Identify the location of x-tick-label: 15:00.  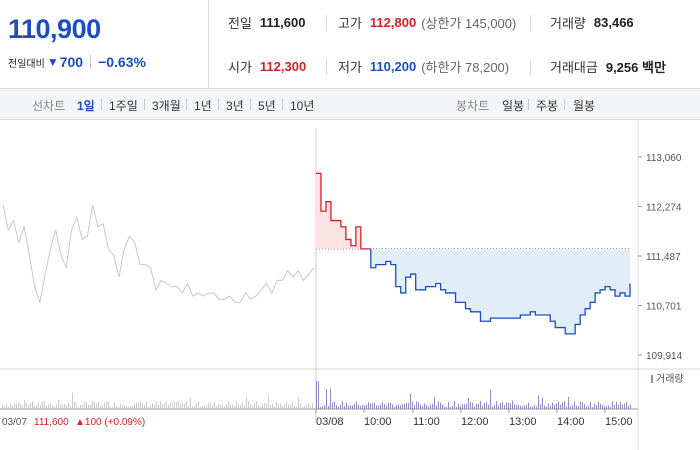
(619, 422).